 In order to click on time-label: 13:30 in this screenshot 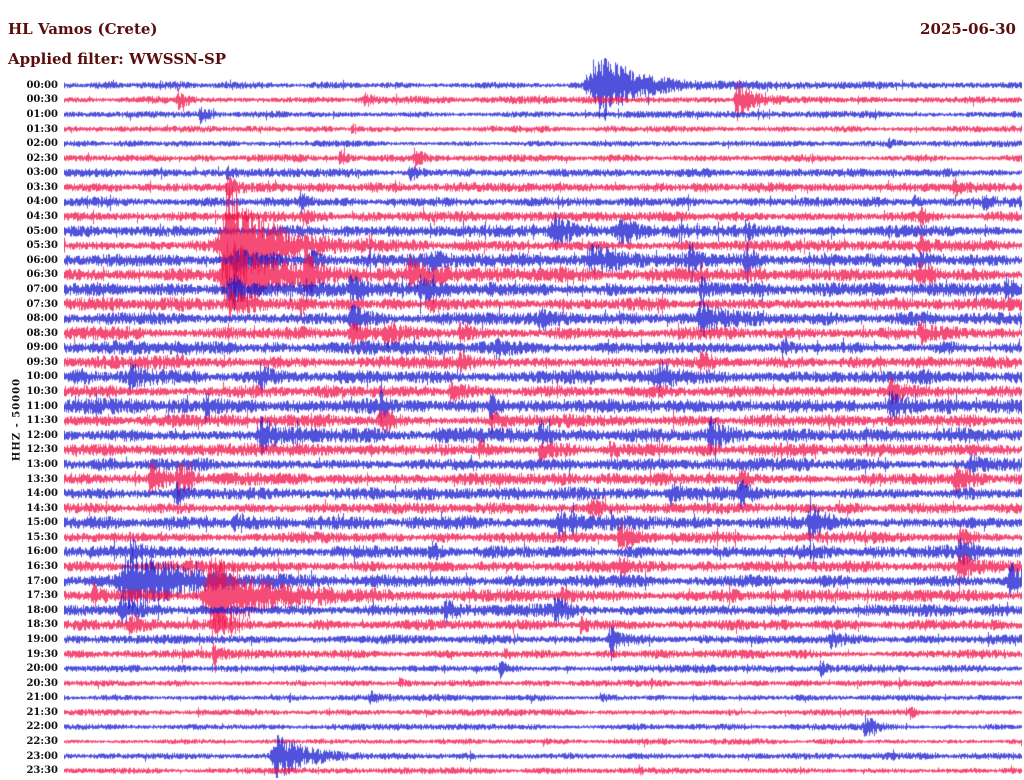, I will do `click(42, 479)`.